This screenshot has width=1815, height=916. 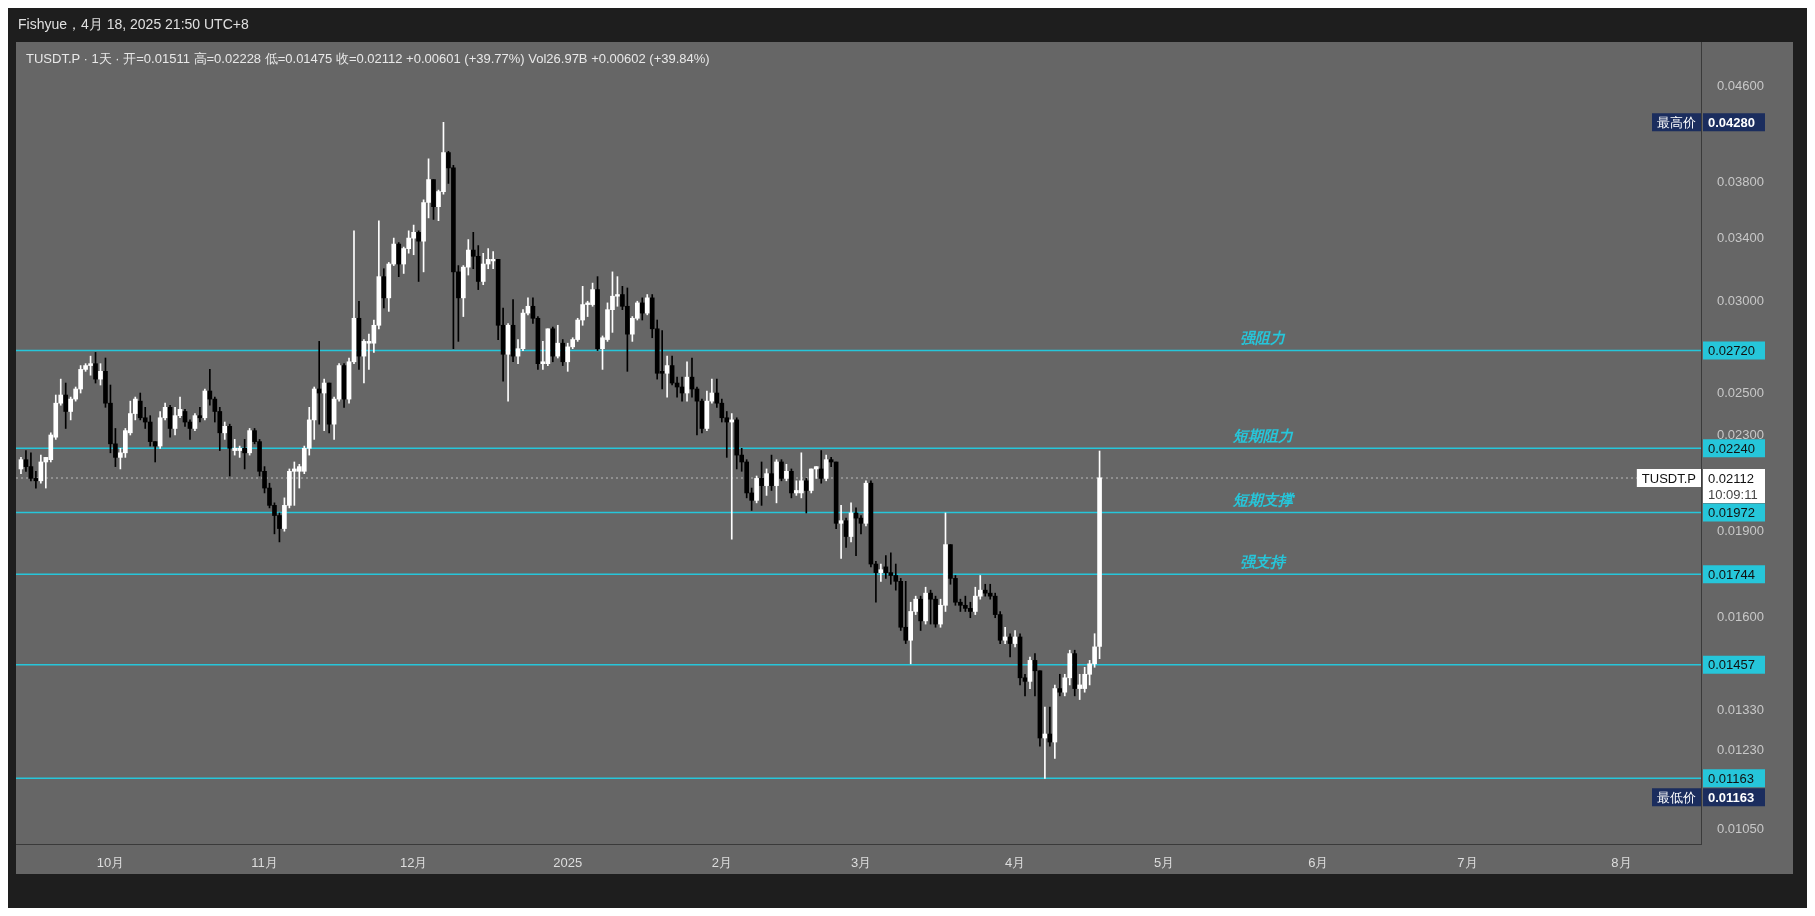 I want to click on ref-line-label: 强支持, so click(x=1264, y=561).